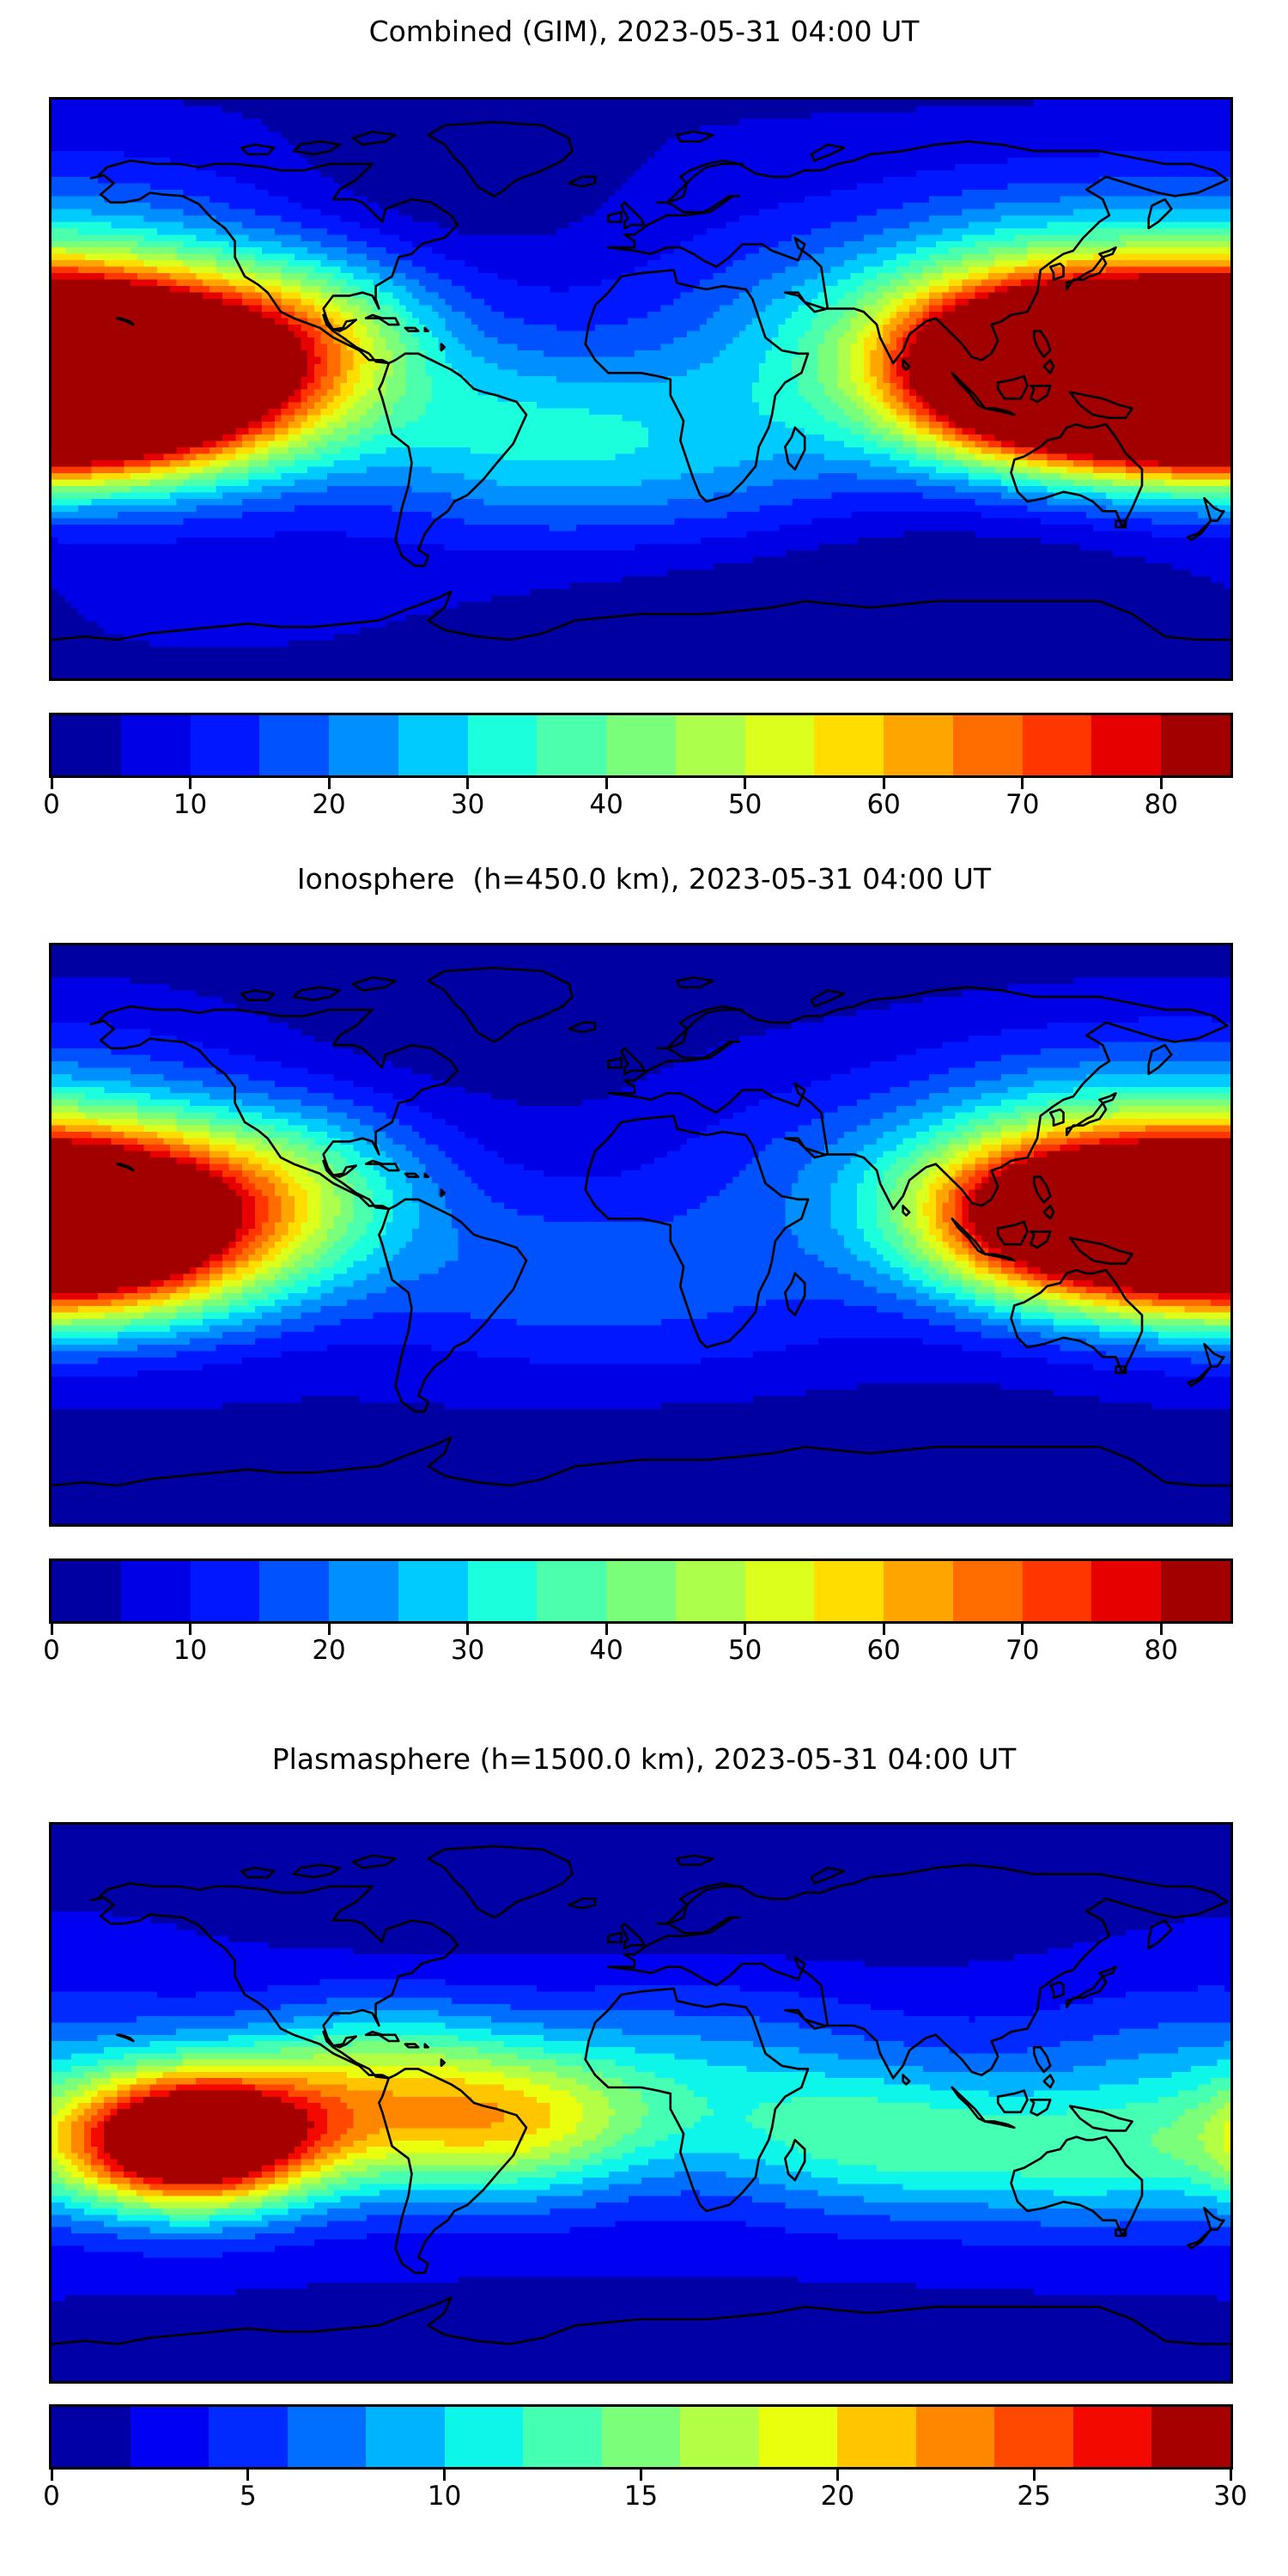  I want to click on colorbar-tick-label: 20, so click(837, 2496).